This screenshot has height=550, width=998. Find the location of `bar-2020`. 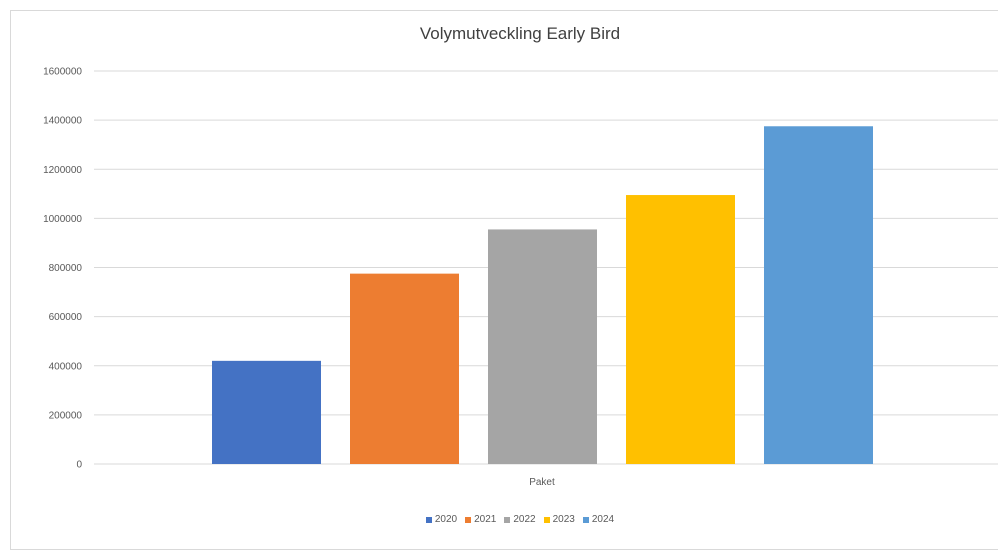

bar-2020 is located at coordinates (266, 412).